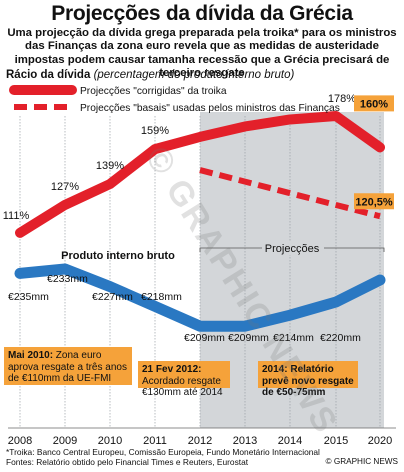  I want to click on troika-value-label: 139%, so click(110, 166).